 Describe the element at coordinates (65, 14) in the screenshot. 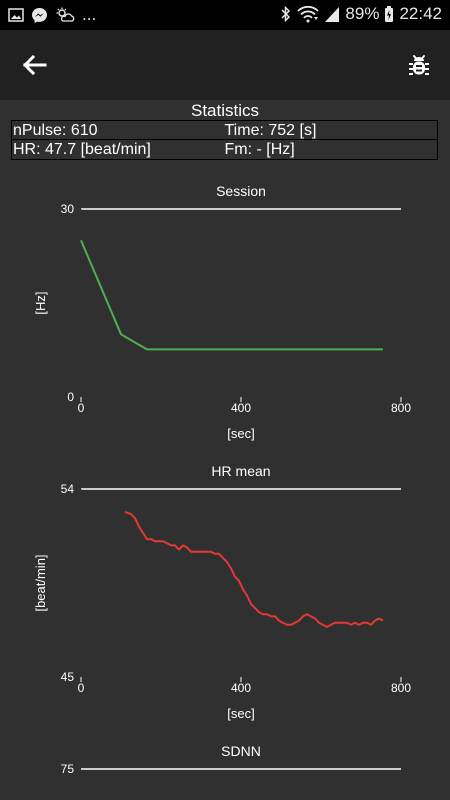

I see `weather-icon` at that location.